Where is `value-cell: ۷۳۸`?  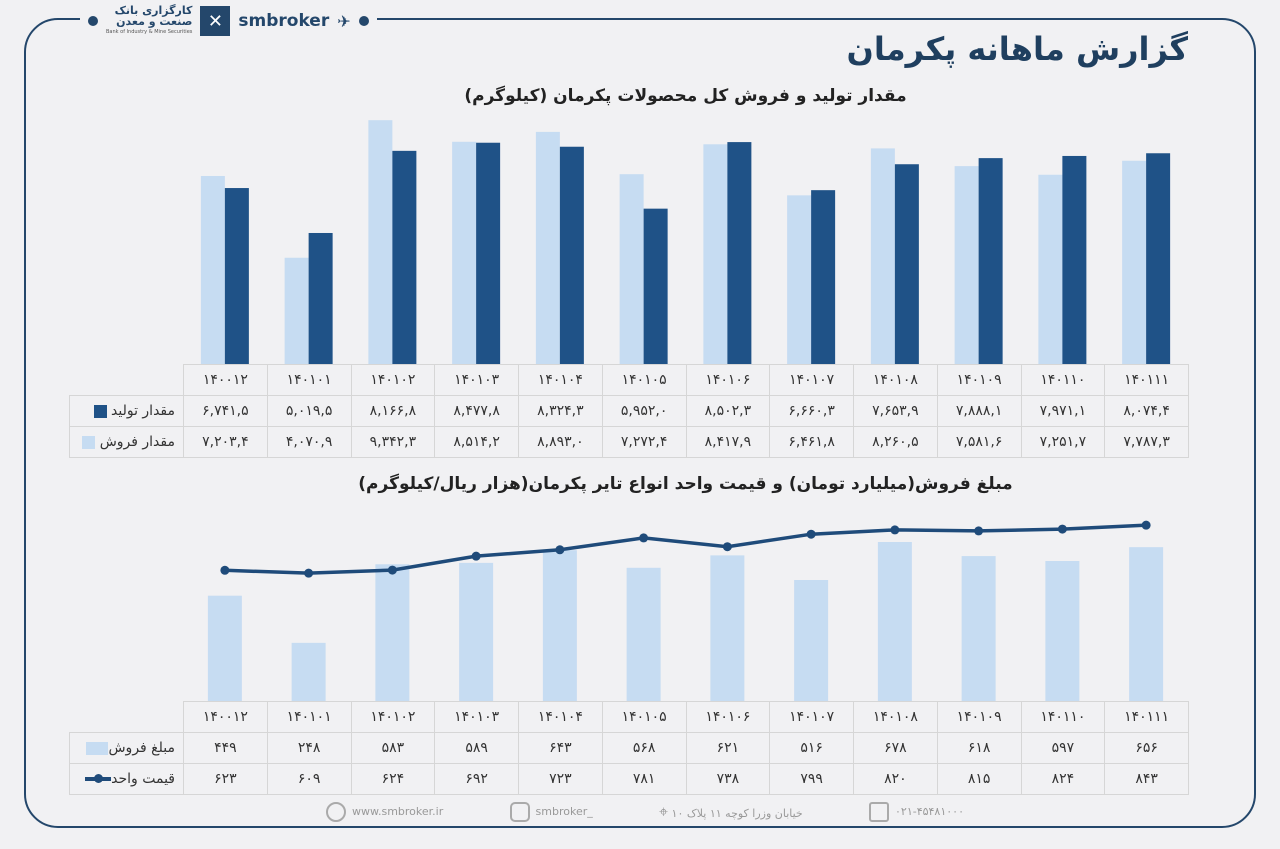 value-cell: ۷۳۸ is located at coordinates (728, 779).